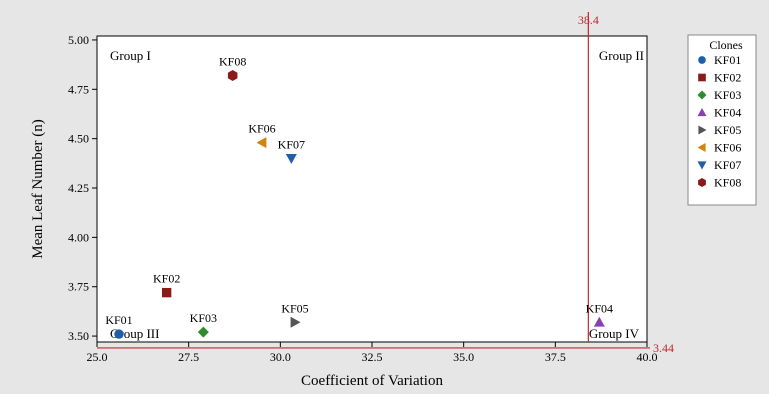 Image resolution: width=769 pixels, height=394 pixels. Describe the element at coordinates (291, 144) in the screenshot. I see `data-label-kf07: KF07` at that location.